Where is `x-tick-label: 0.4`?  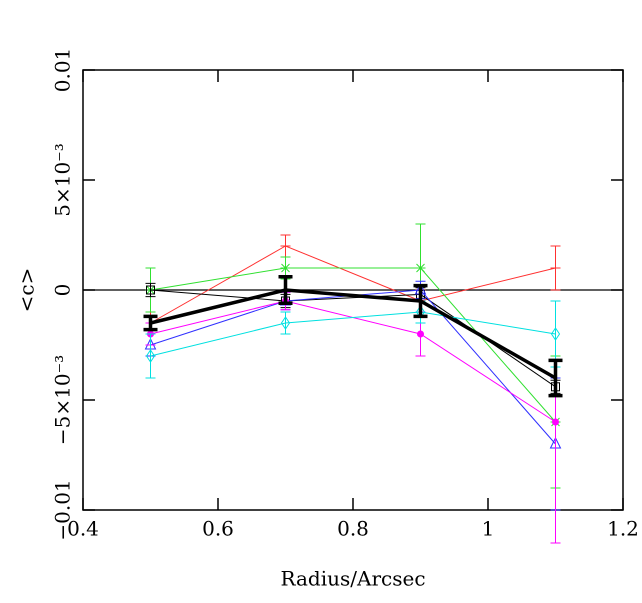 x-tick-label: 0.4 is located at coordinates (83, 529).